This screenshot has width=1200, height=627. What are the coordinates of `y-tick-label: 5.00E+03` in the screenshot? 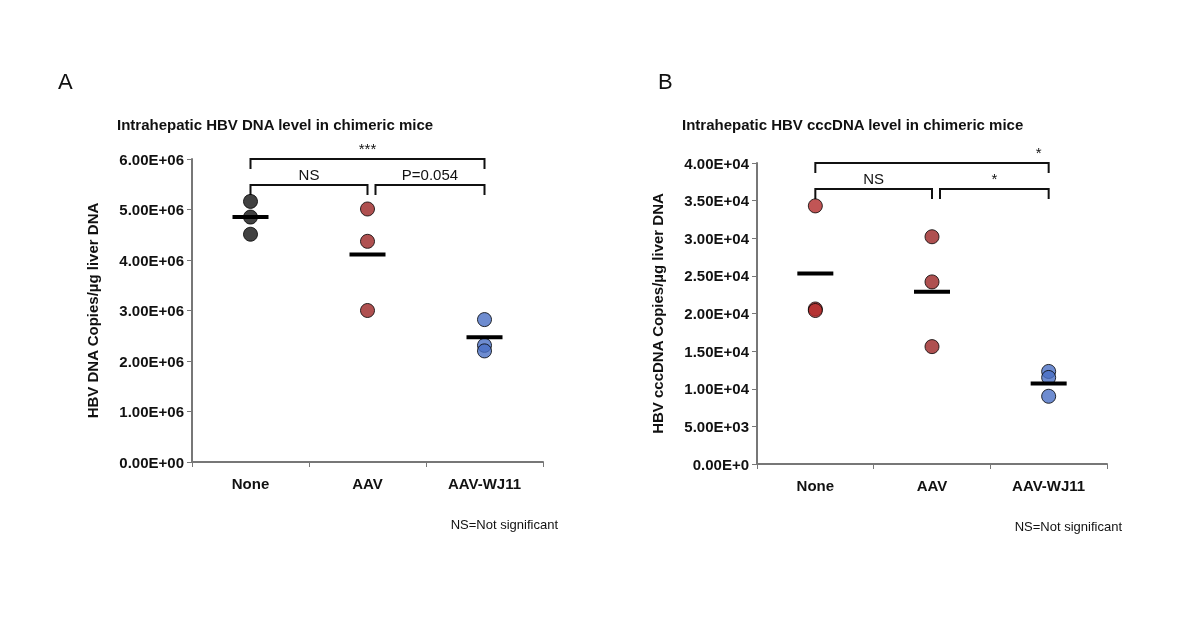 It's located at (716, 426).